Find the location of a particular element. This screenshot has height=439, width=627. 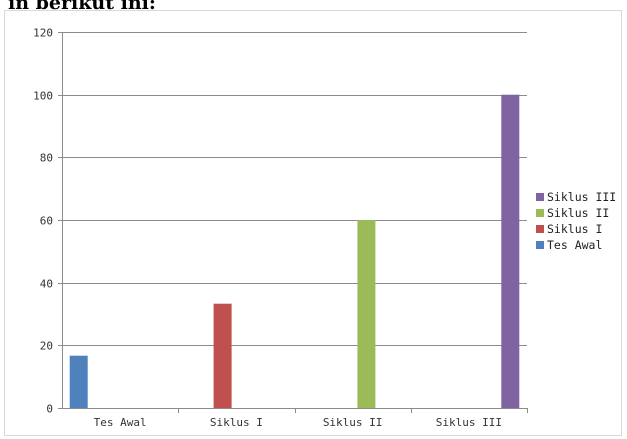

x-tick-label: Siklus I is located at coordinates (236, 422).